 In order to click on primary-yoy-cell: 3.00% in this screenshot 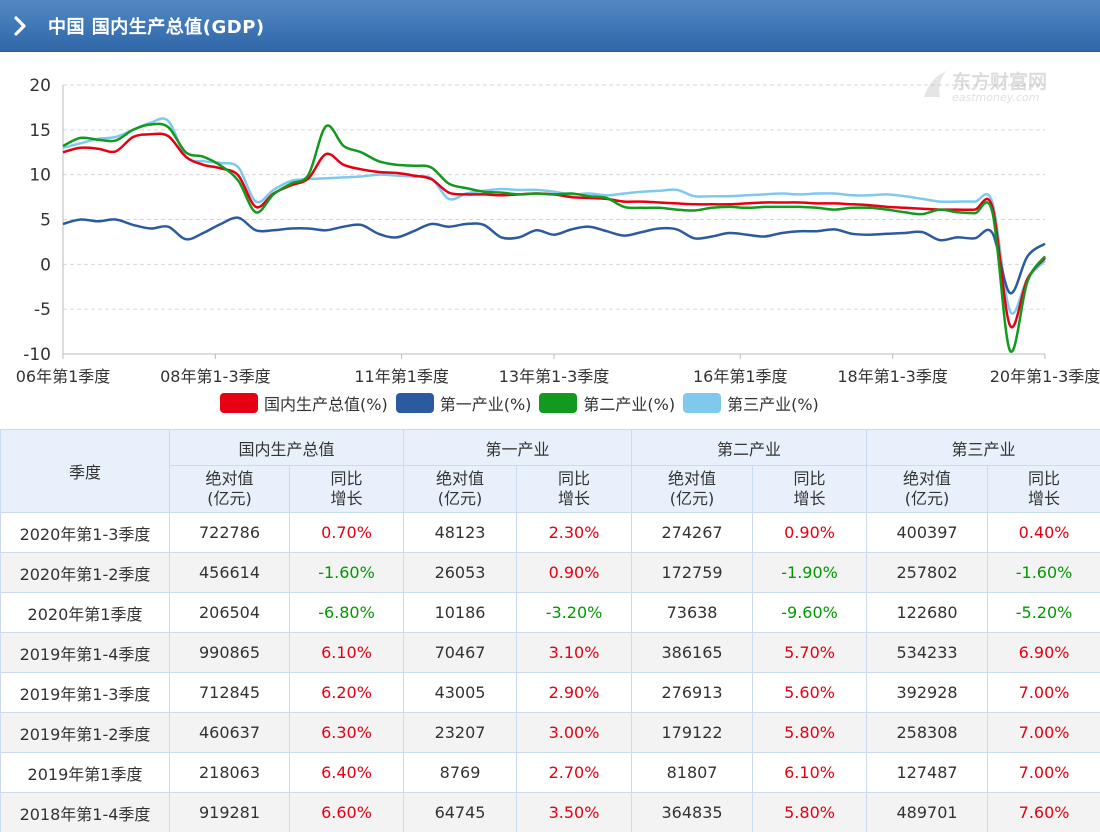, I will do `click(574, 732)`.